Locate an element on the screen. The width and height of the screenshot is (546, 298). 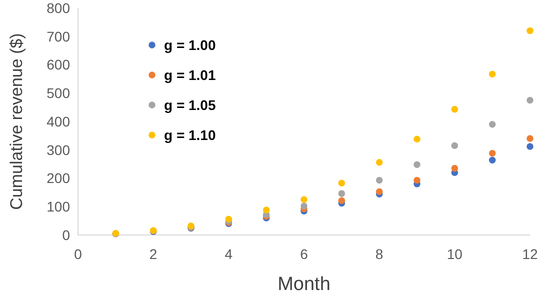
y-tick-label: 800 is located at coordinates (58, 8).